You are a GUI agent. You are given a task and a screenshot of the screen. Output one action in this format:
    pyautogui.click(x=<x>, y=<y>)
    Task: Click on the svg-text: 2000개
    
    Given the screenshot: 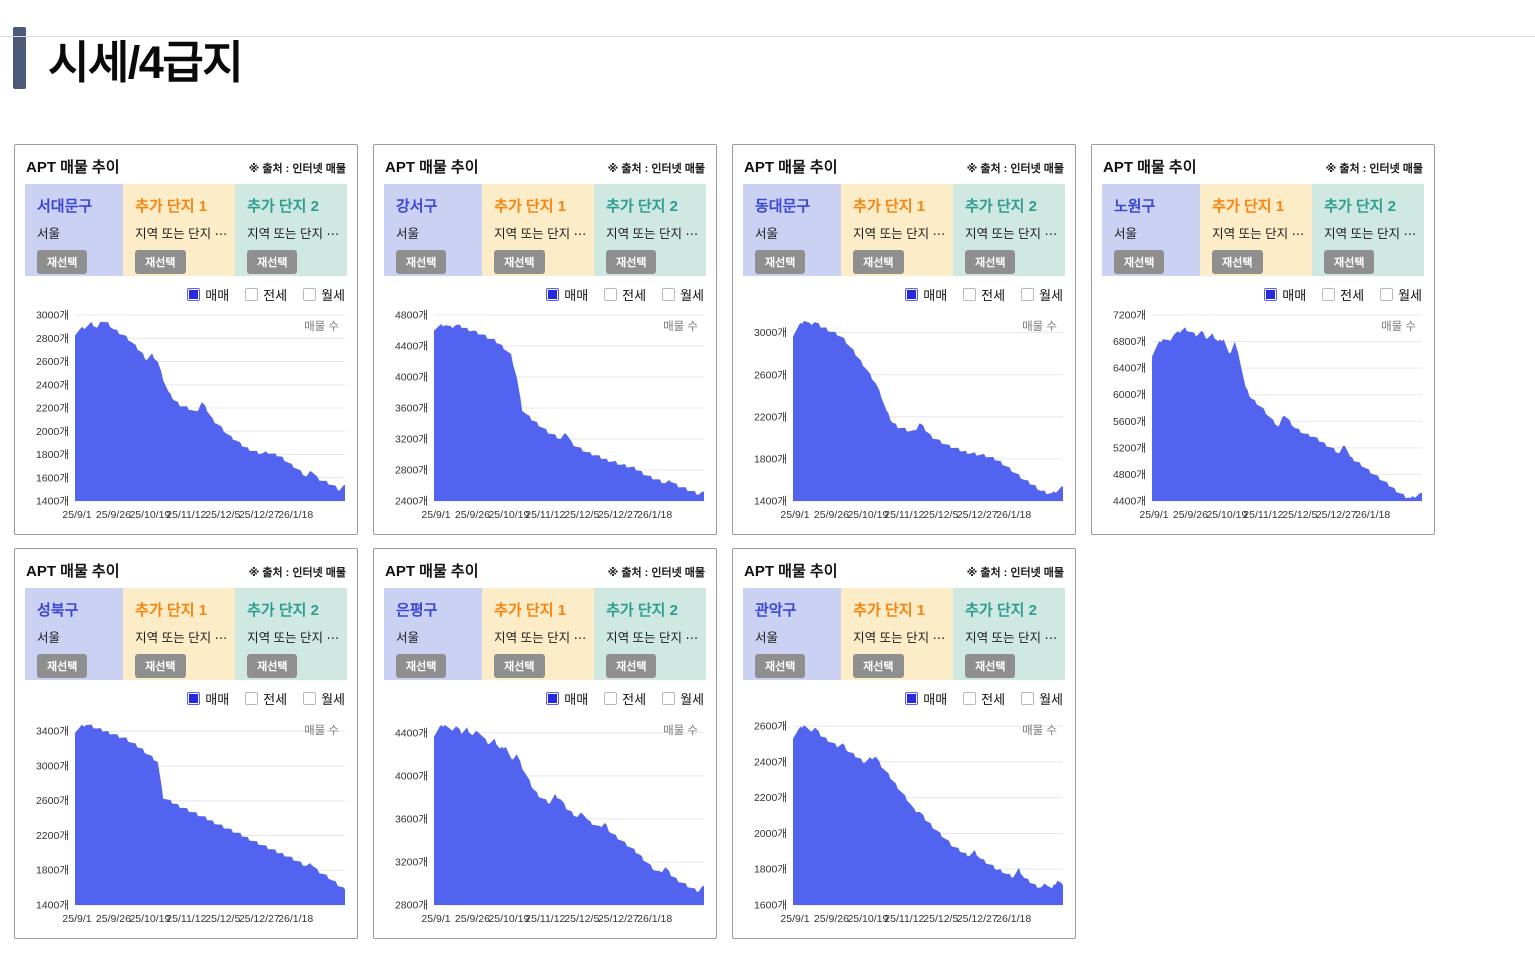 What is the action you would take?
    pyautogui.click(x=770, y=834)
    